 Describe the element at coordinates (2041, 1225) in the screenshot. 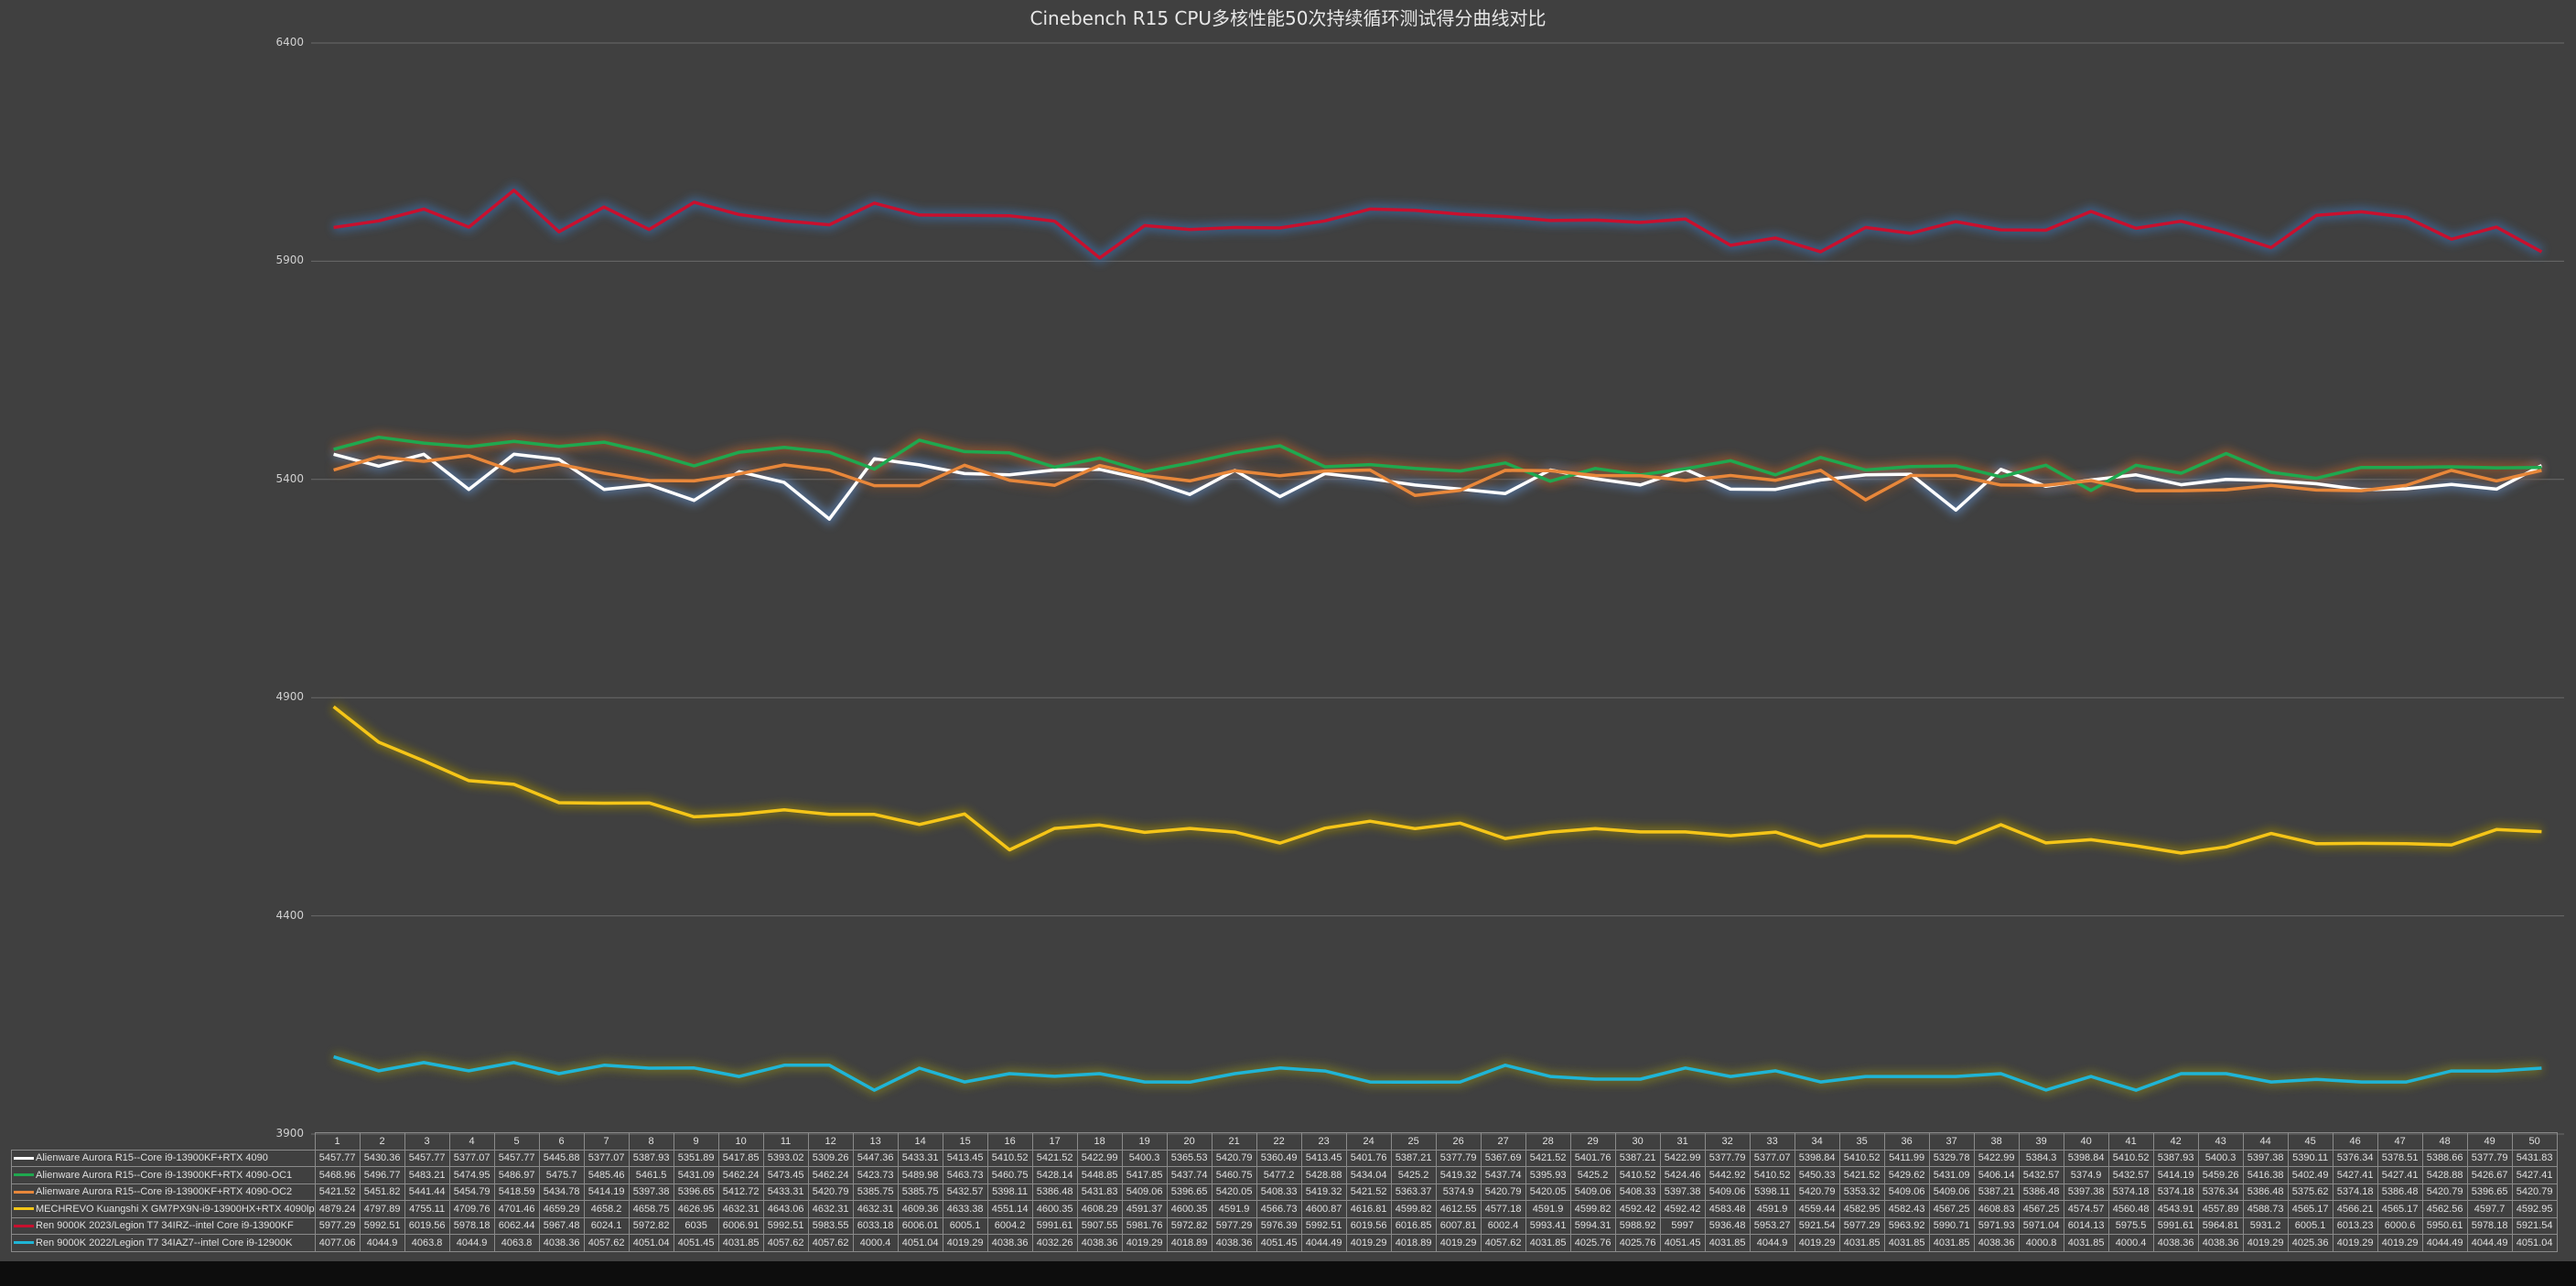

I see `data-label: 5971.04` at that location.